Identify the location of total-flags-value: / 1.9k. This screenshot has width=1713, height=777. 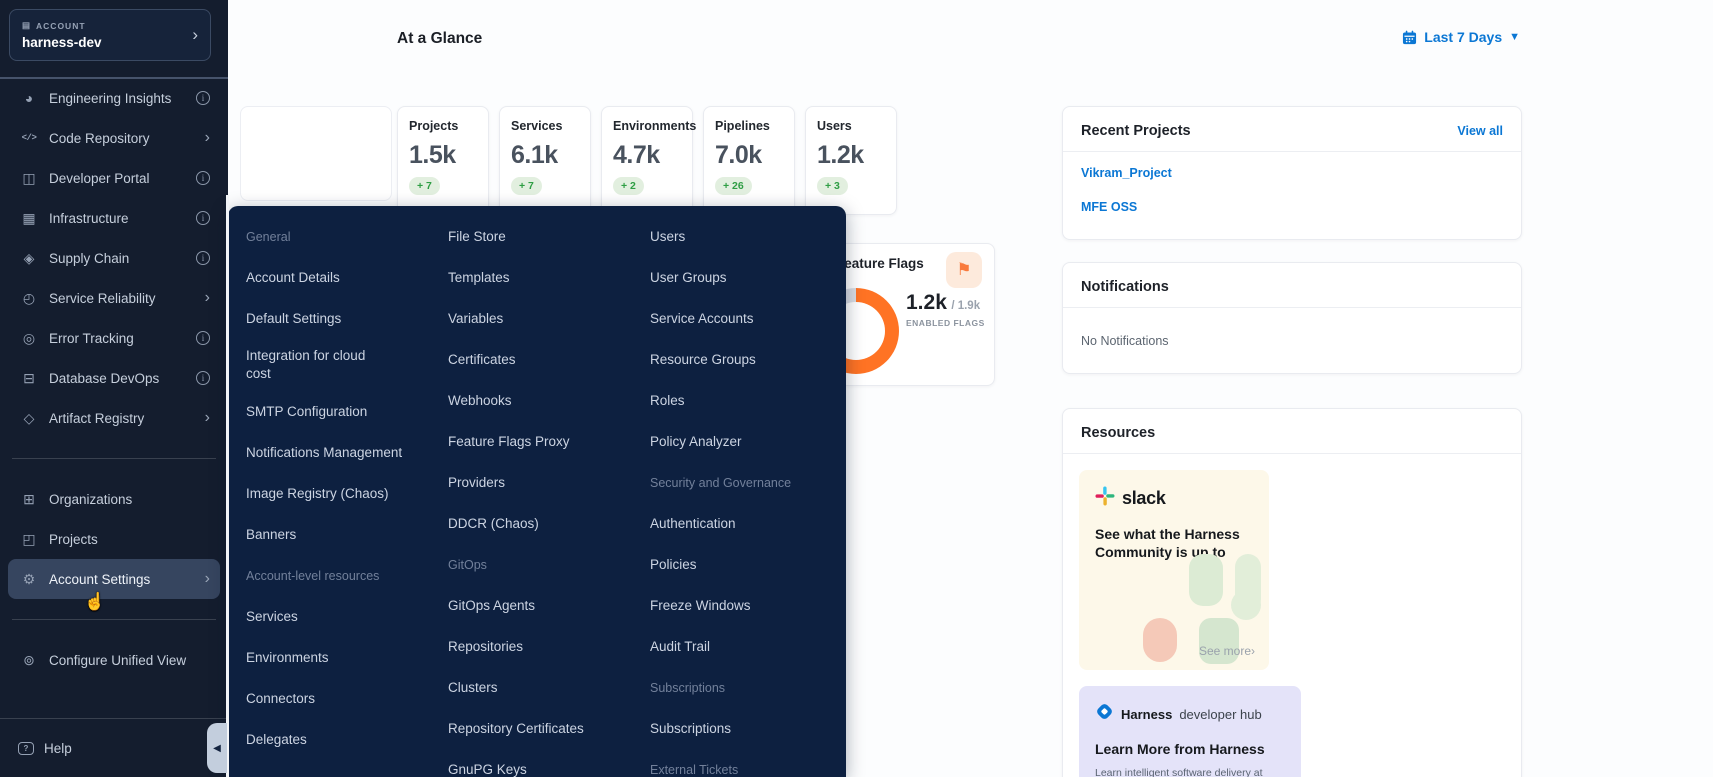
(966, 306).